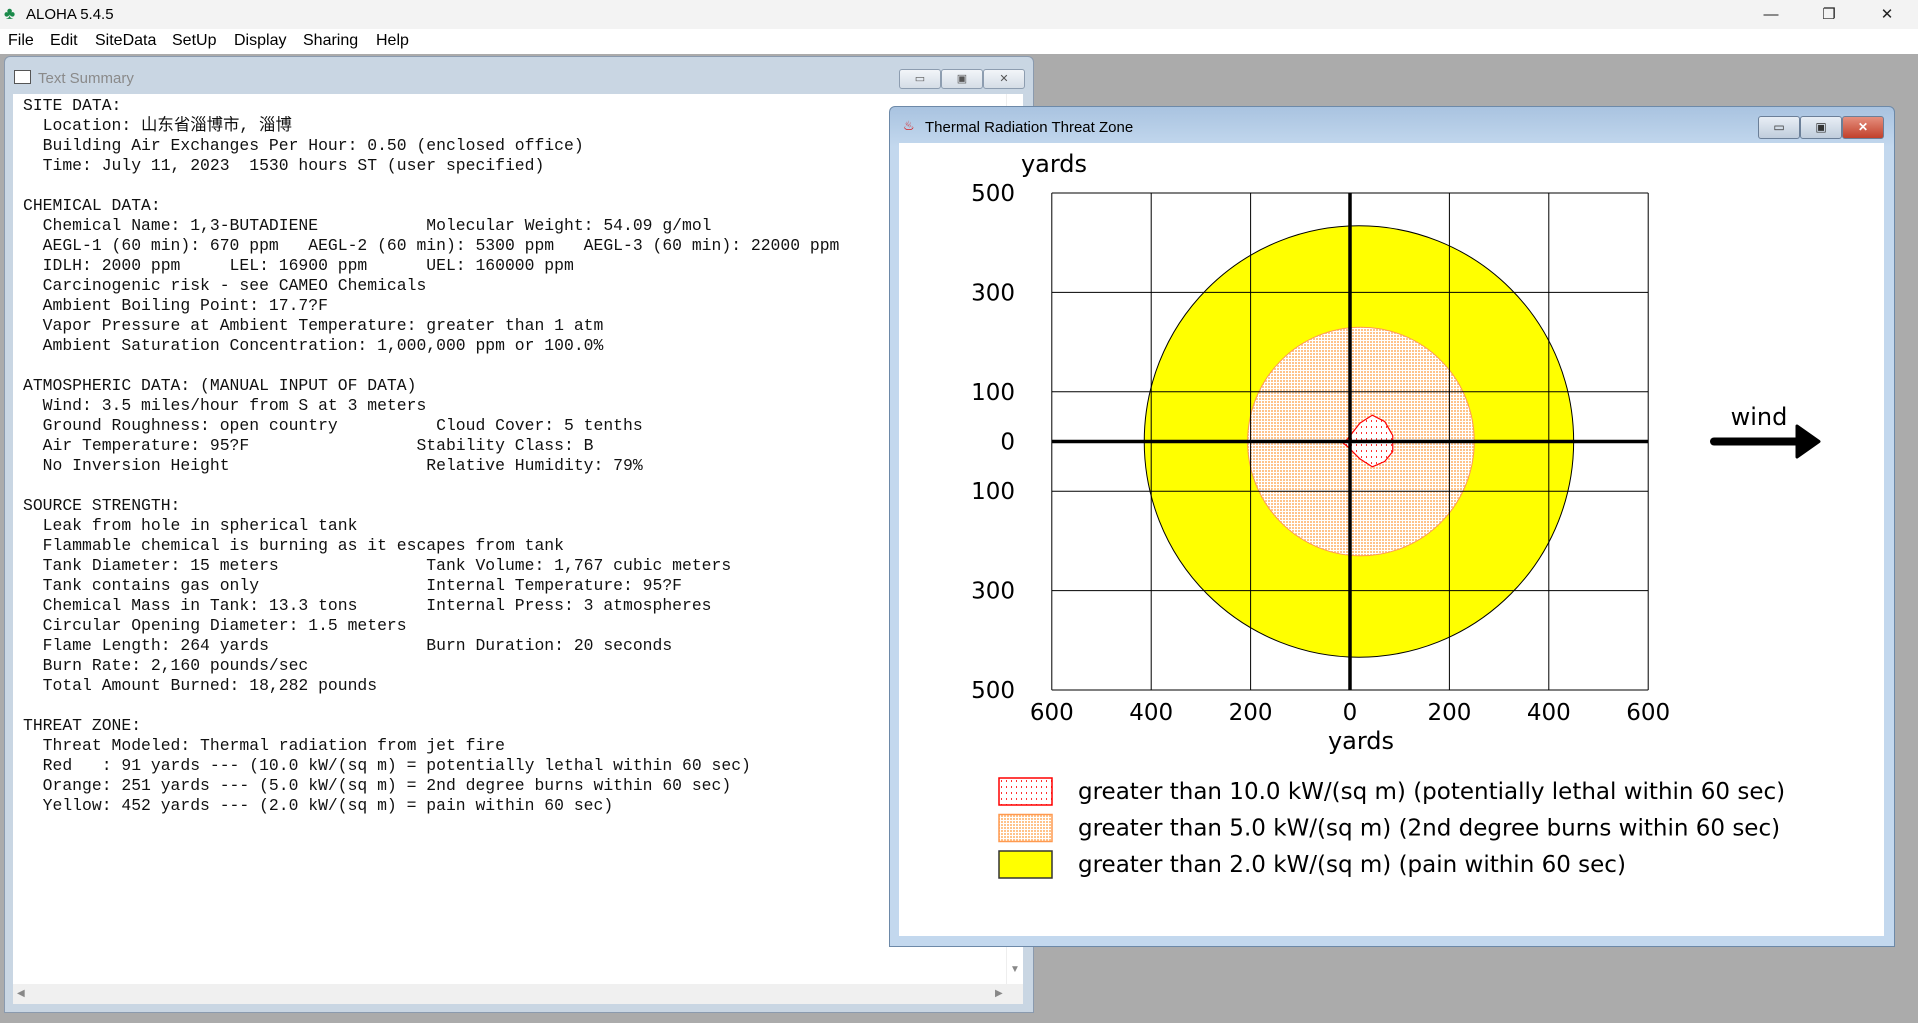 This screenshot has height=1023, width=1918. I want to click on restore-button: ❐, so click(1829, 14).